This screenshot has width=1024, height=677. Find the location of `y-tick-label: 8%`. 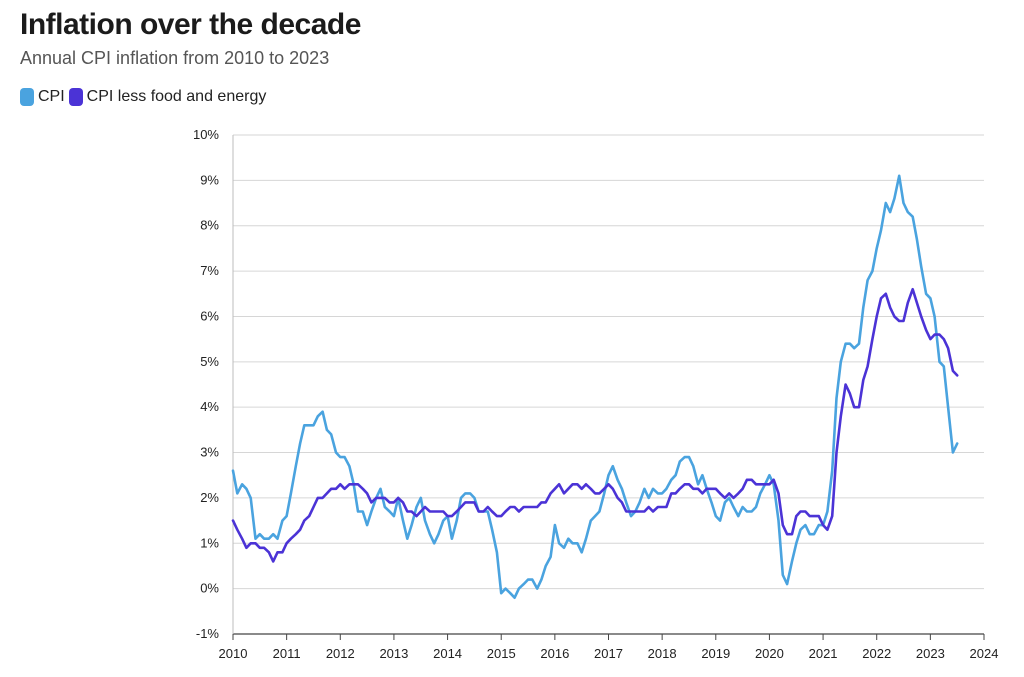

y-tick-label: 8% is located at coordinates (209, 225).